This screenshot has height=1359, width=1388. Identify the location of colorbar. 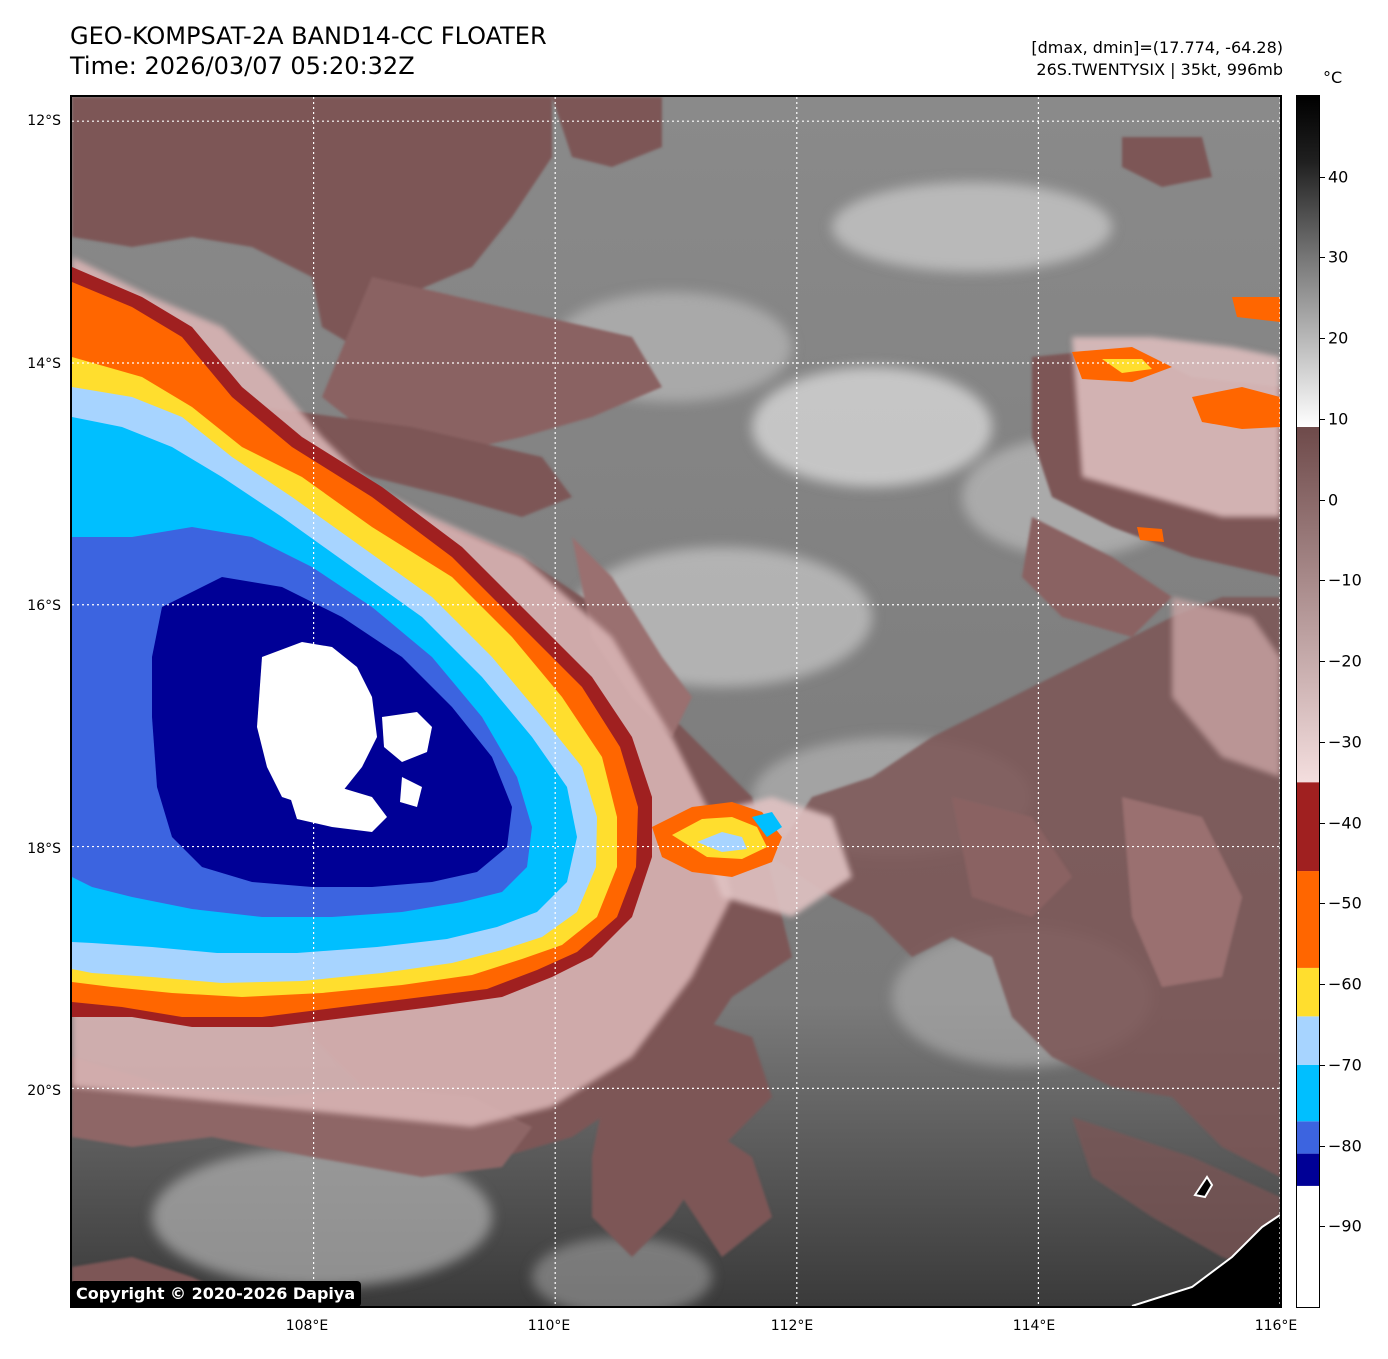
(1308, 701).